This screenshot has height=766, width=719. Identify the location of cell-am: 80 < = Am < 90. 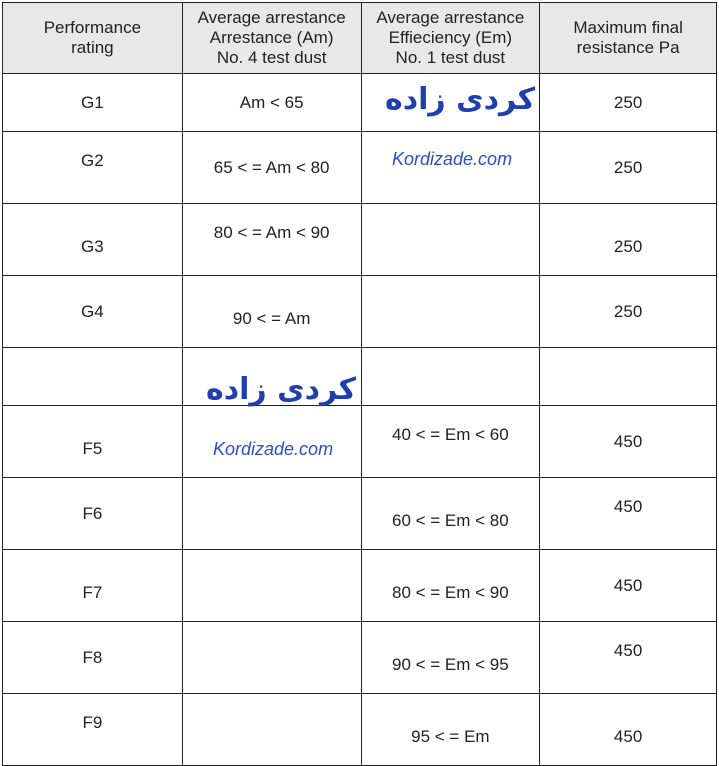
(271, 239).